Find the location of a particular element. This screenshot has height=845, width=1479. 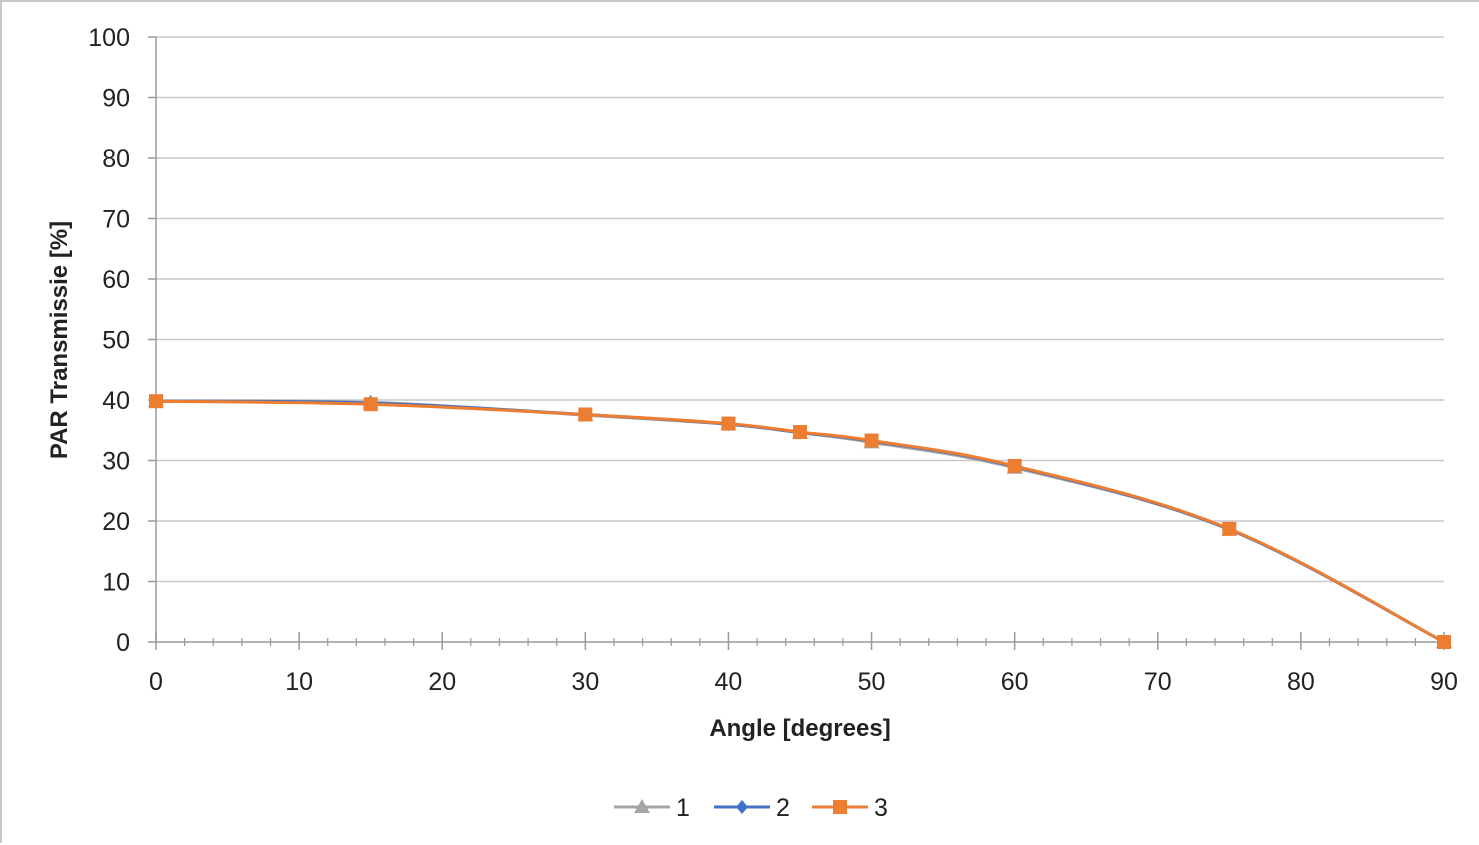

x-axis-title: Angle [degrees] is located at coordinates (799, 728).